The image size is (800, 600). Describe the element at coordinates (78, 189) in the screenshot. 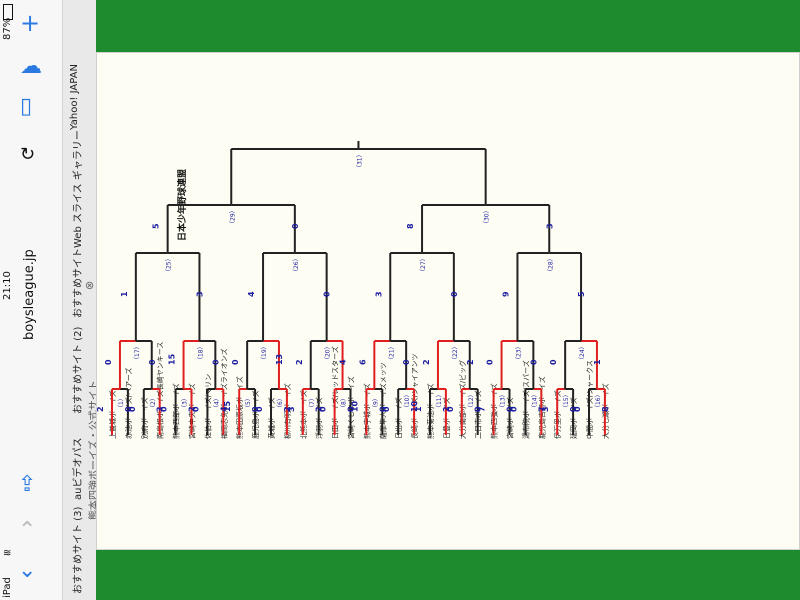

I see `favorite-item: Web スライス ギャラリー` at that location.